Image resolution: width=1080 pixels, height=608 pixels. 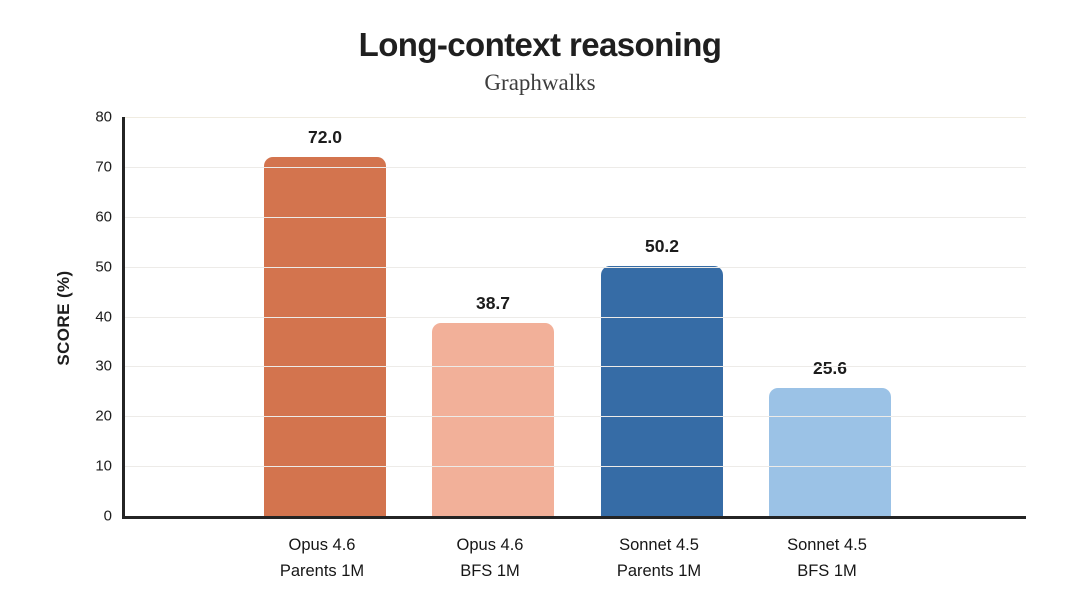 I want to click on bar-group-sonnet-4-5-bfs-1m: 25.6, so click(x=830, y=316).